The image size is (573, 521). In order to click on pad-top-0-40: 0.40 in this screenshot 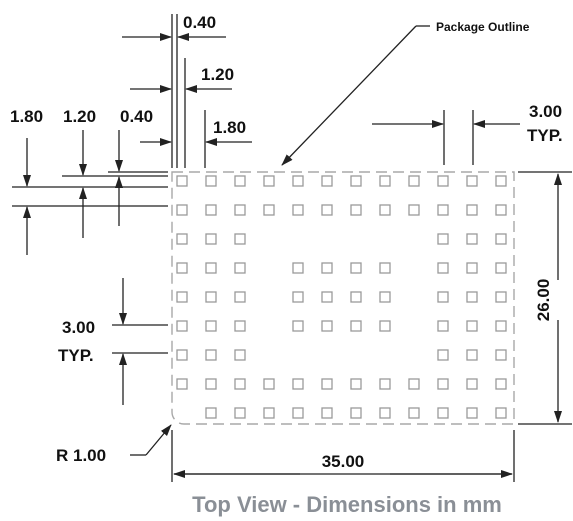, I will do `click(199, 22)`.